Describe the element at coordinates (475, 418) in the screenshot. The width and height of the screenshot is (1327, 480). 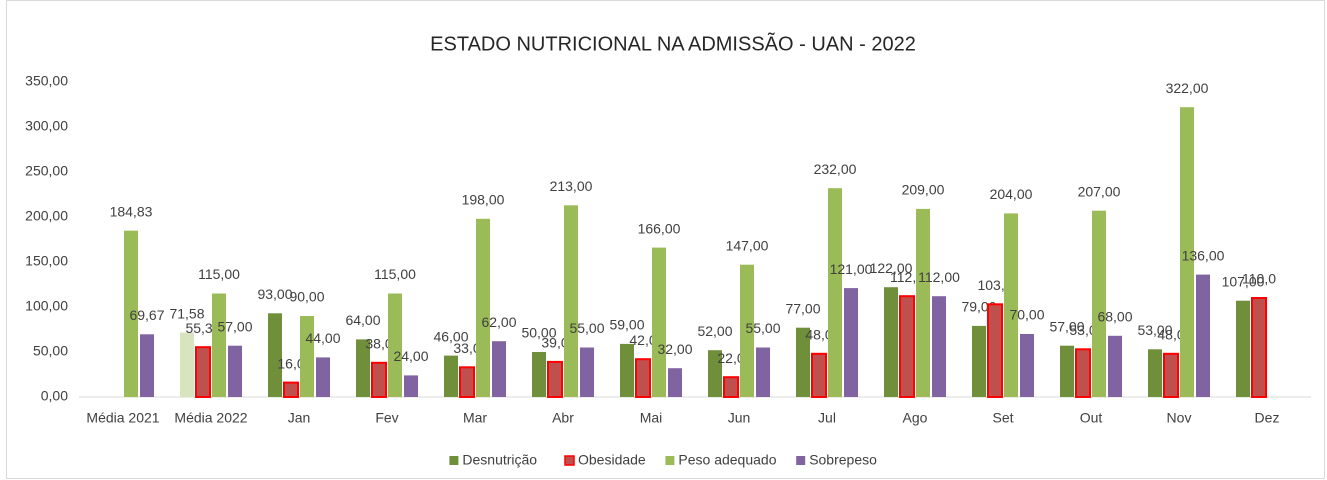
I see `x-tick-label: Mar` at that location.